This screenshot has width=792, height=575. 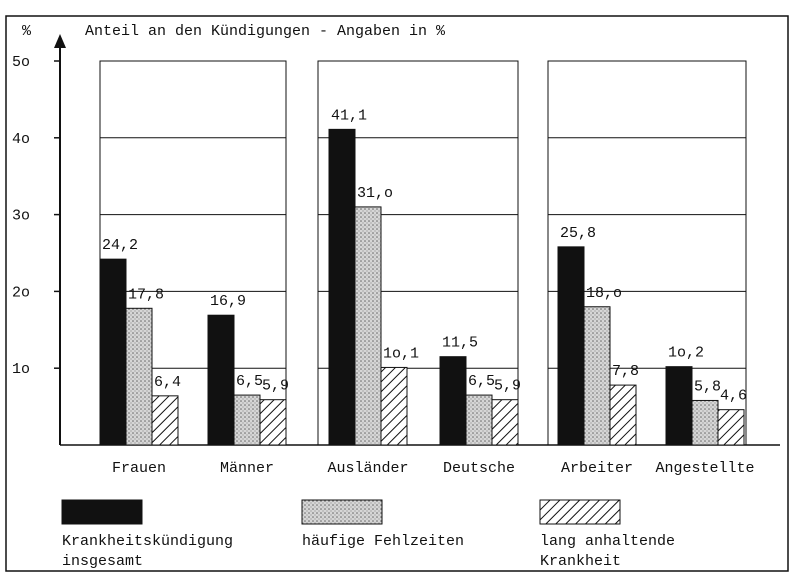 I want to click on value-label: 31,o, so click(x=375, y=193).